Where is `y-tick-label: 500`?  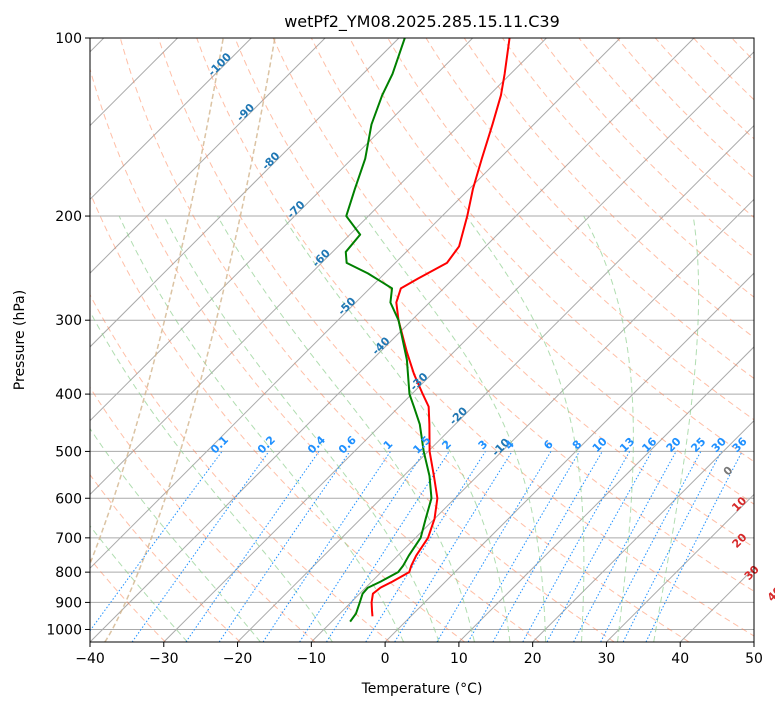 y-tick-label: 500 is located at coordinates (68, 452).